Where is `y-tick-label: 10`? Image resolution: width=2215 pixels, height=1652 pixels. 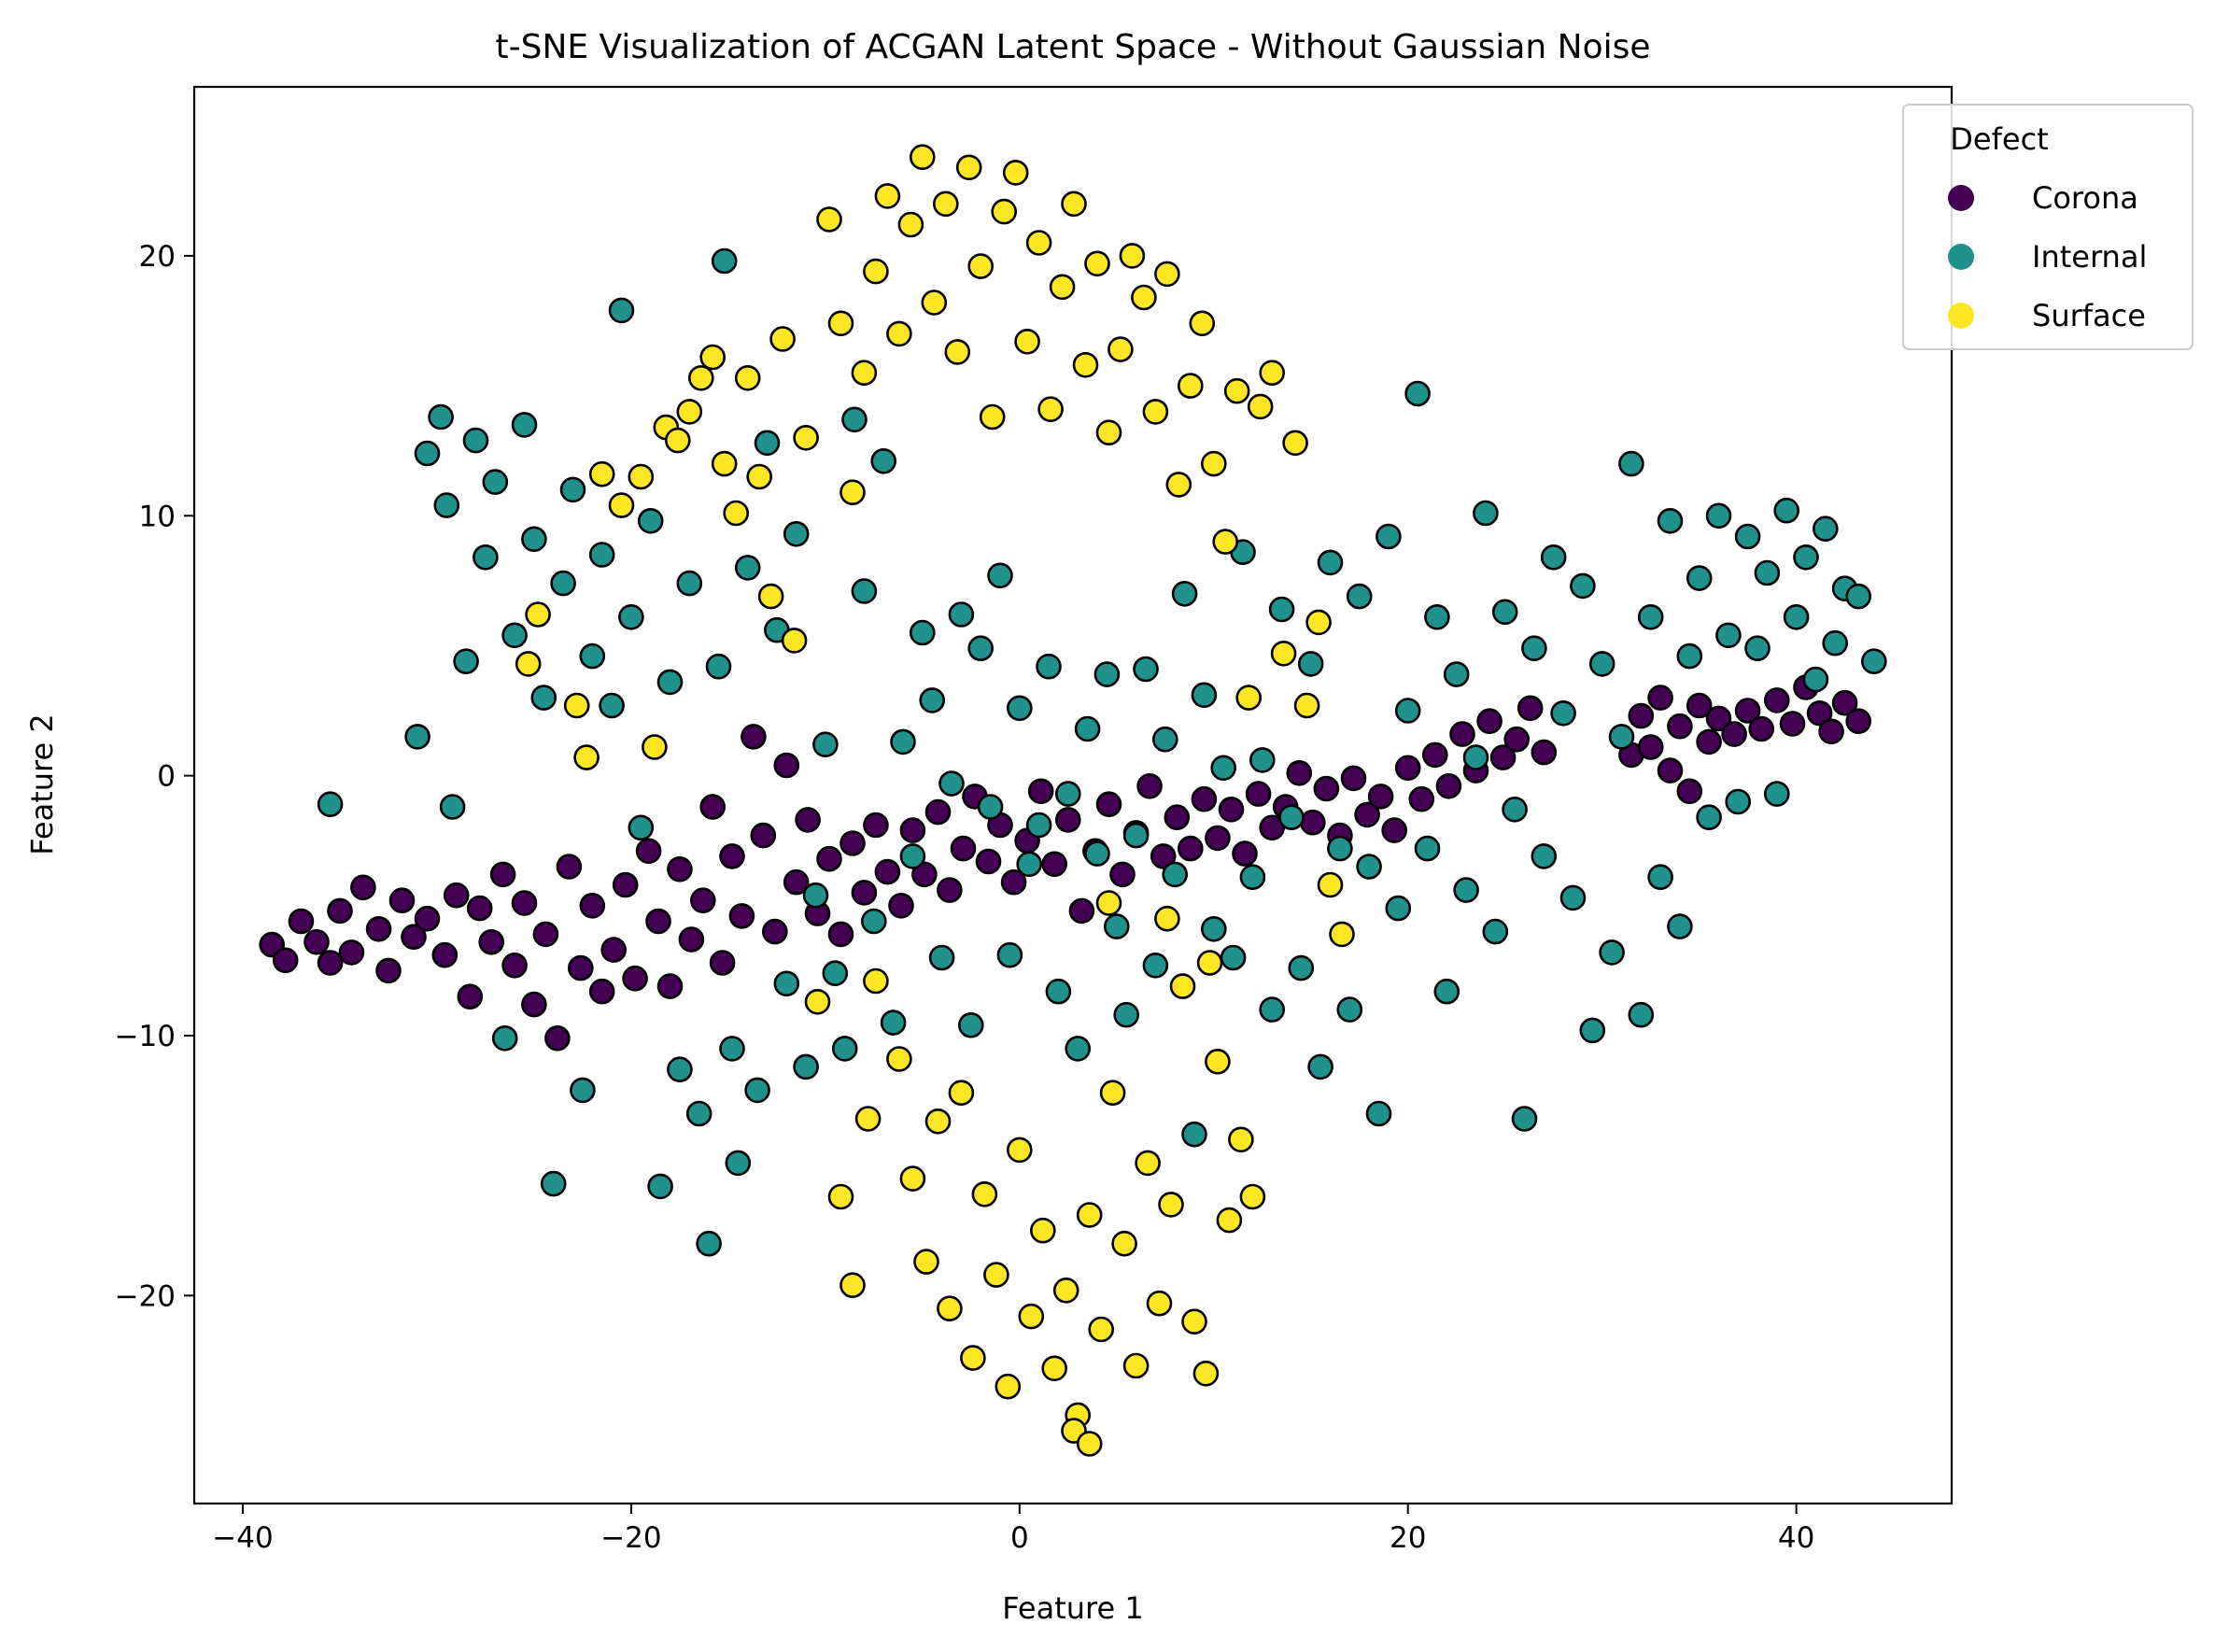 y-tick-label: 10 is located at coordinates (157, 516).